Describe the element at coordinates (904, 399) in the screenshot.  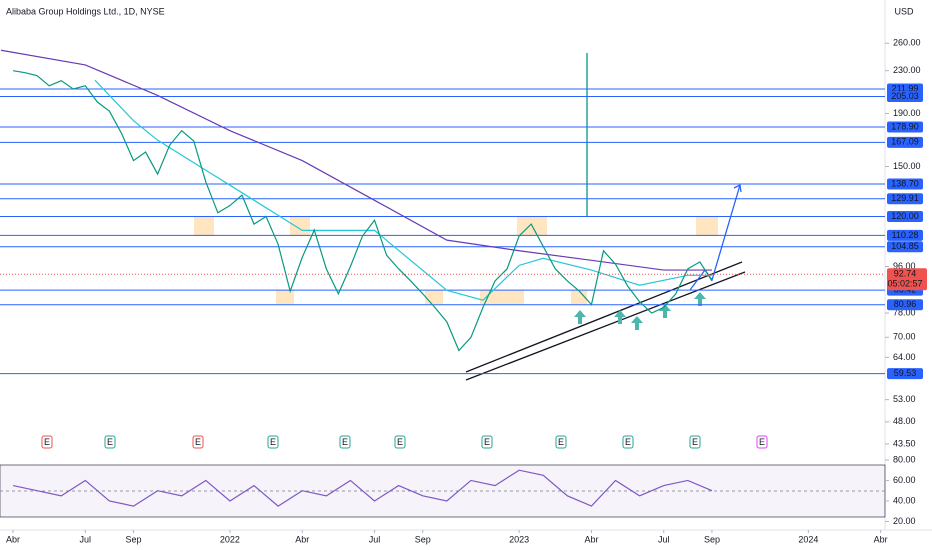
I see `y-tick-label: 53.00` at that location.